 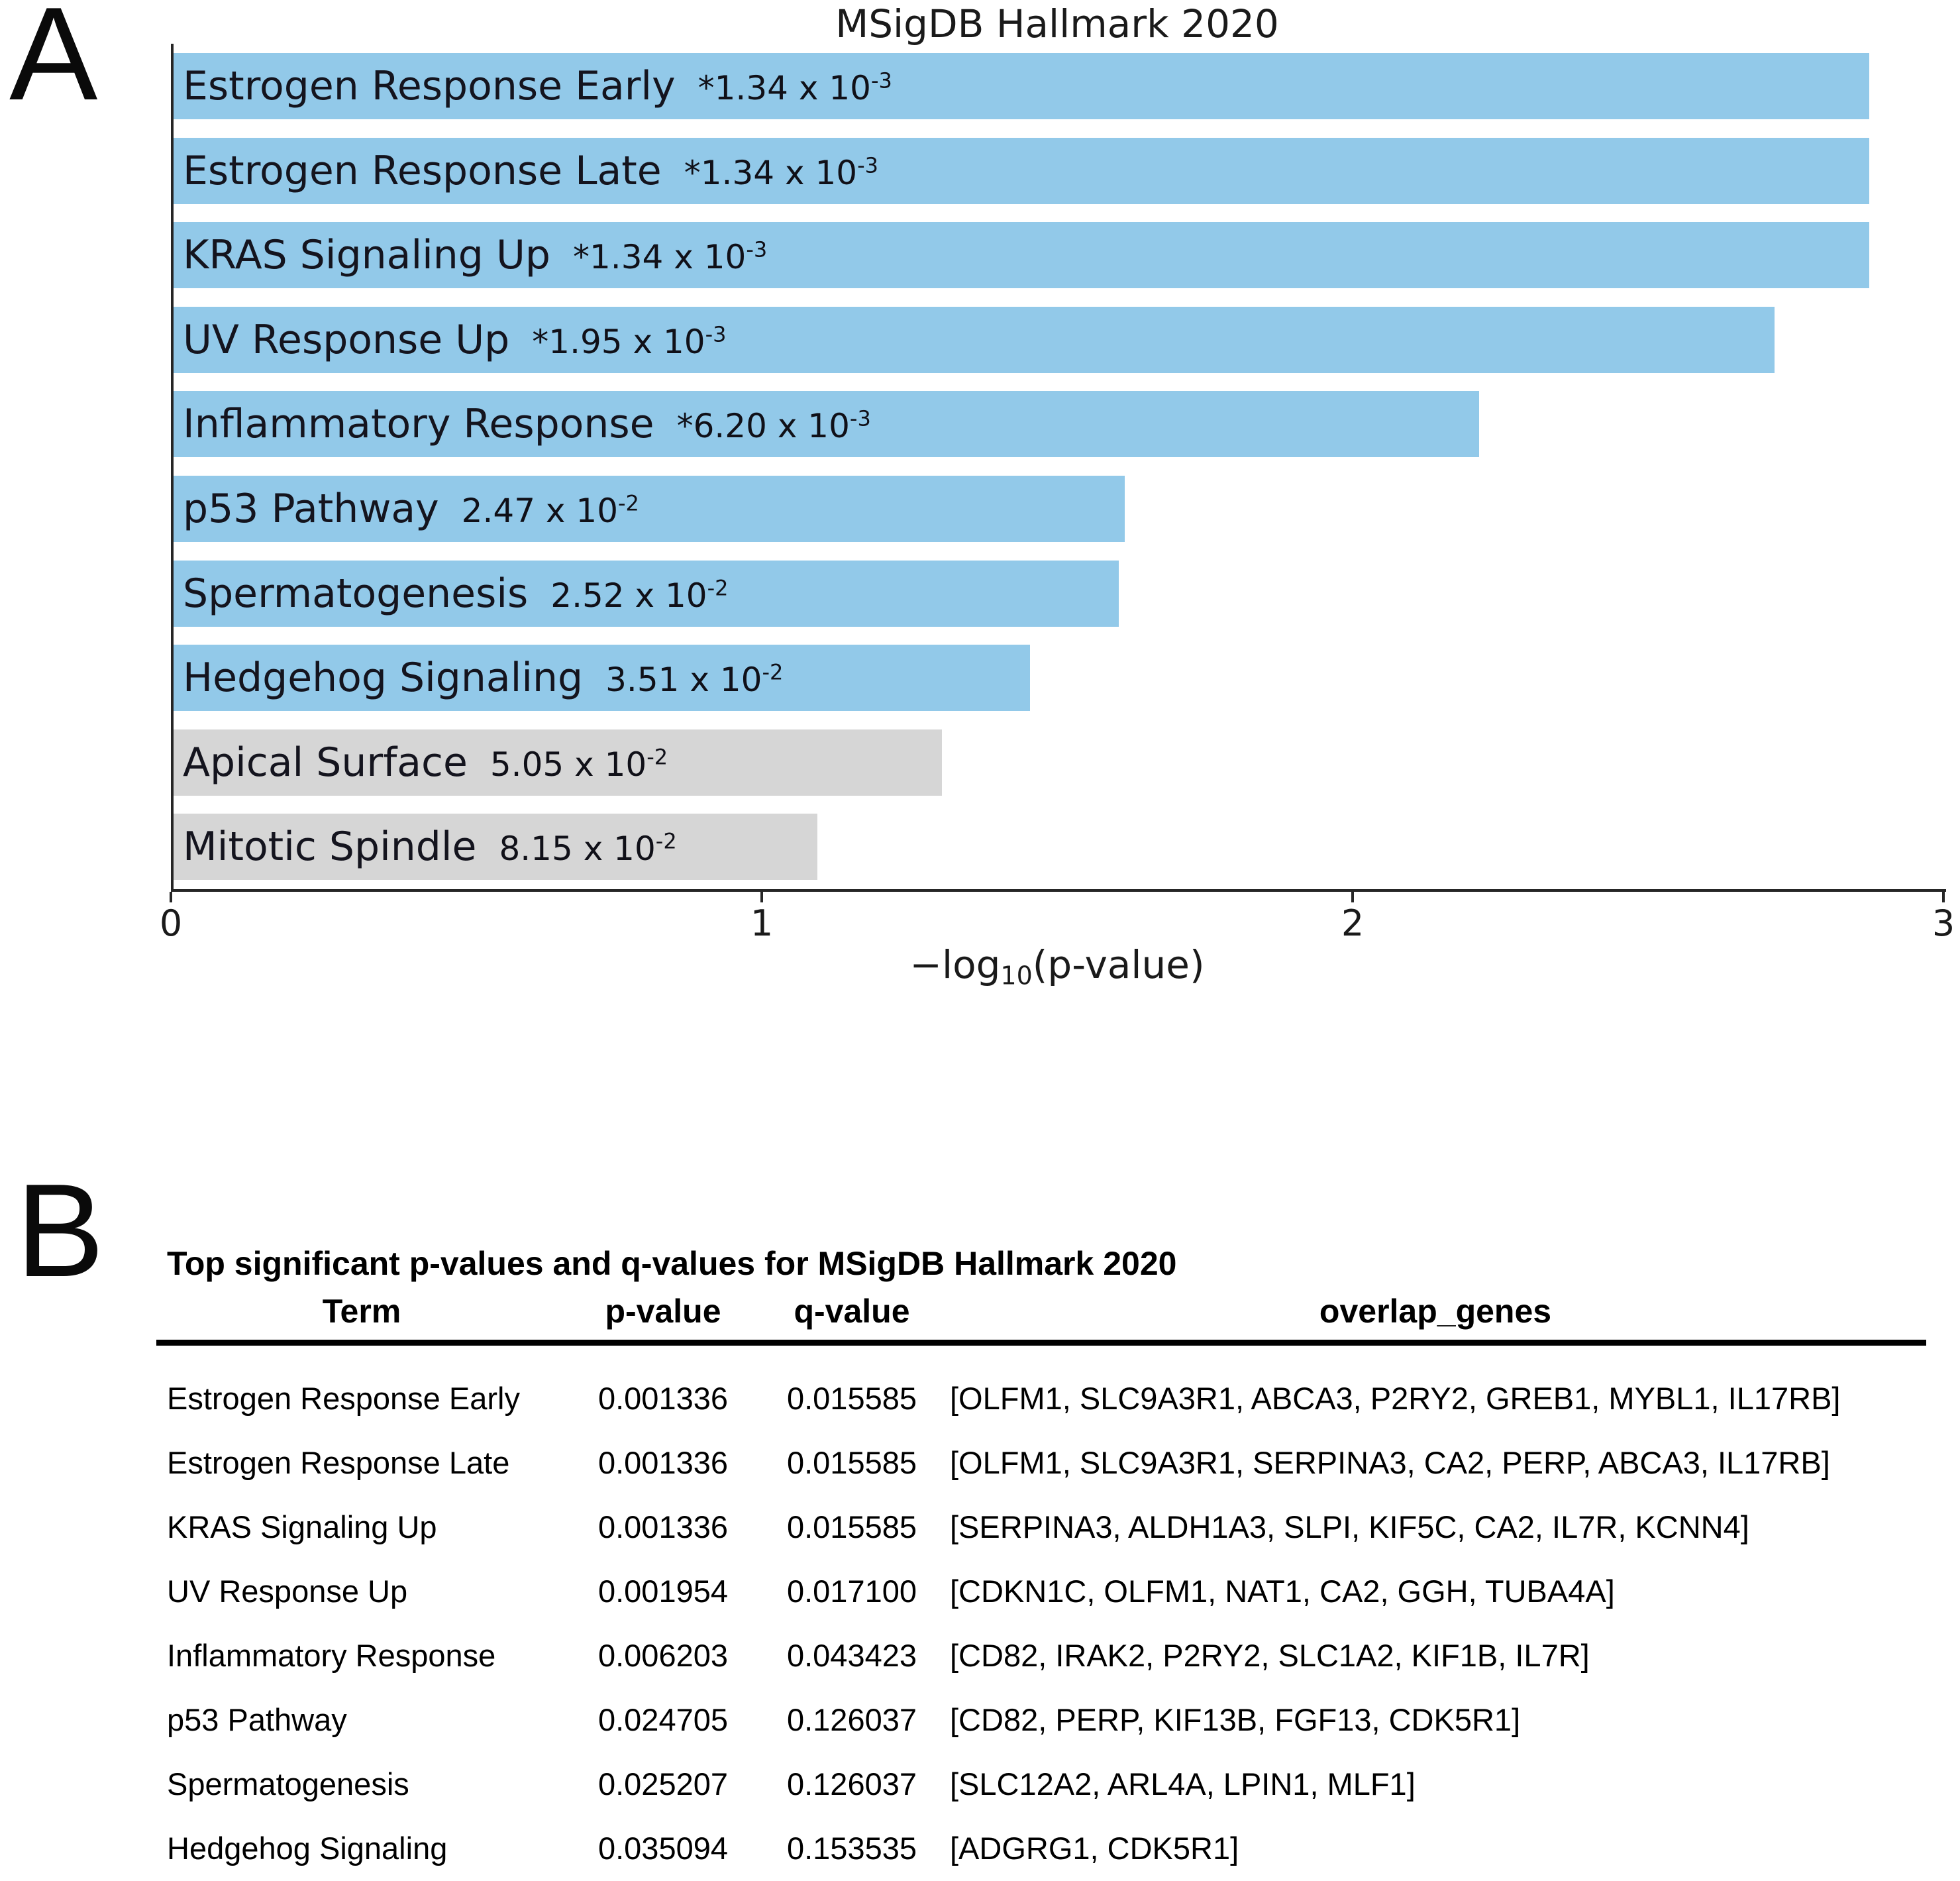 I want to click on q-value-cell: 0.043423, so click(x=851, y=1655).